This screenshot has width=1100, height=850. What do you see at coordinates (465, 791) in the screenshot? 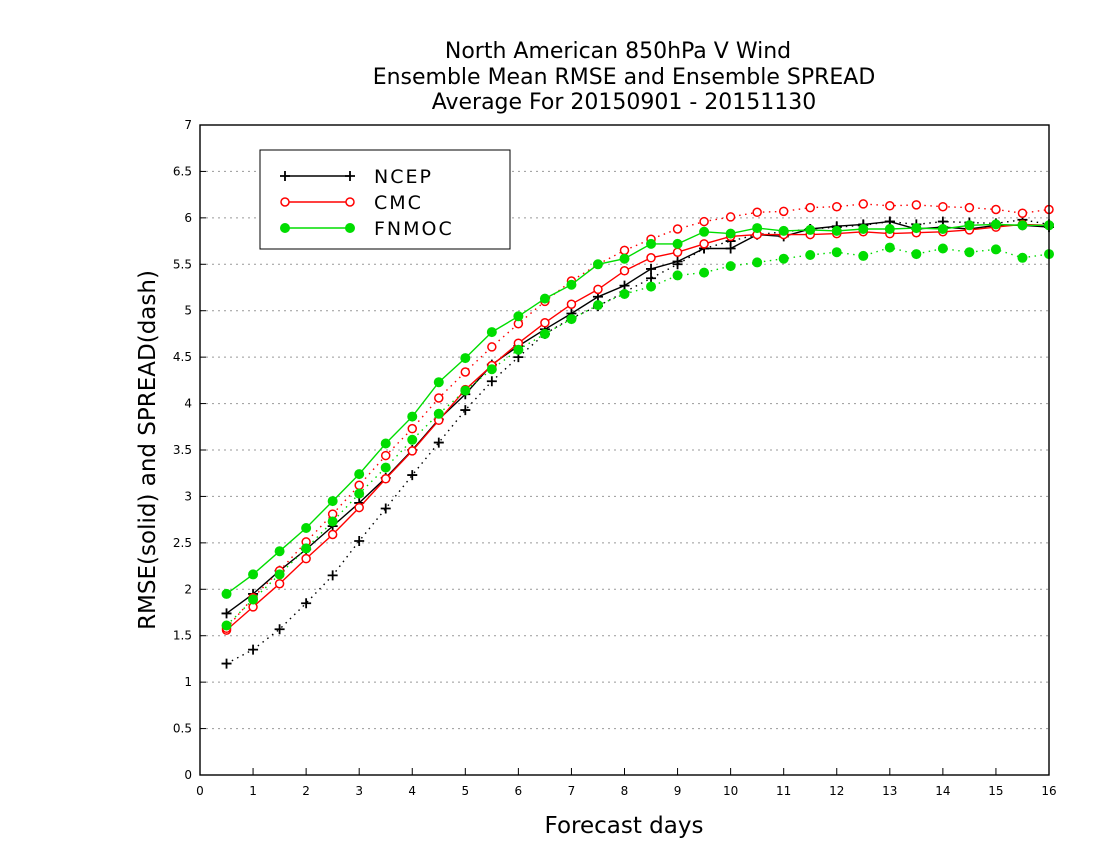
I see `x-tick-label-5: 5` at bounding box center [465, 791].